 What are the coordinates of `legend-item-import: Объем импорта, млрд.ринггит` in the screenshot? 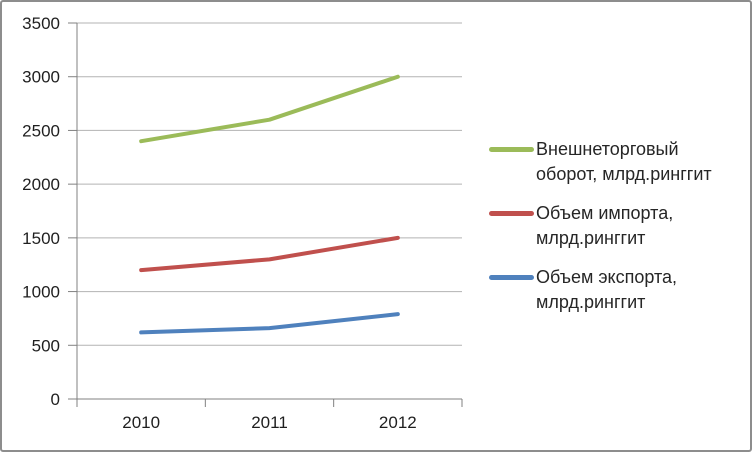 It's located at (612, 226).